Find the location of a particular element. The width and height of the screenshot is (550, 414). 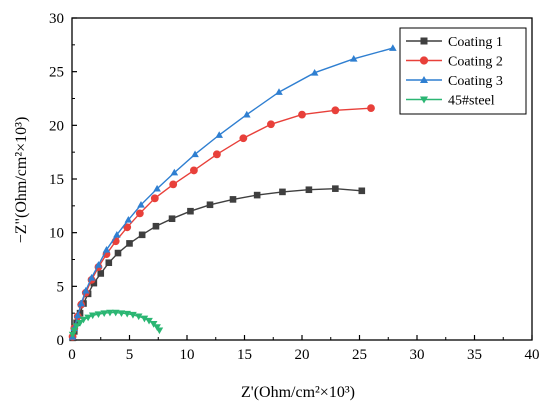

x-tick-label: 5 is located at coordinates (130, 355).